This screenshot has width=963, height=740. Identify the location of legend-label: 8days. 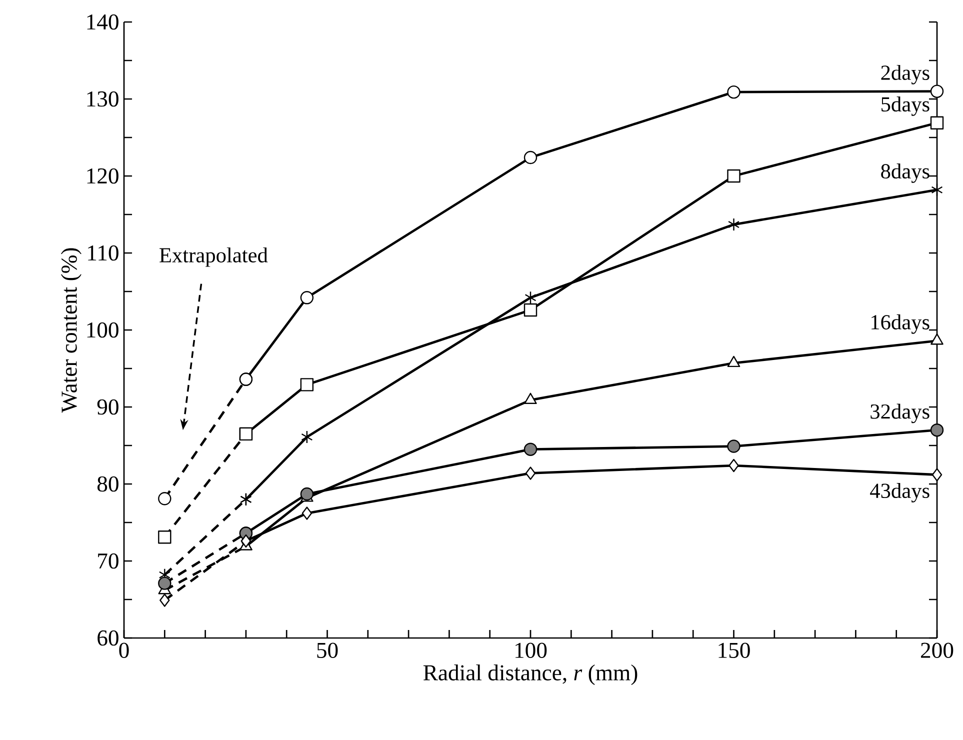
(905, 173).